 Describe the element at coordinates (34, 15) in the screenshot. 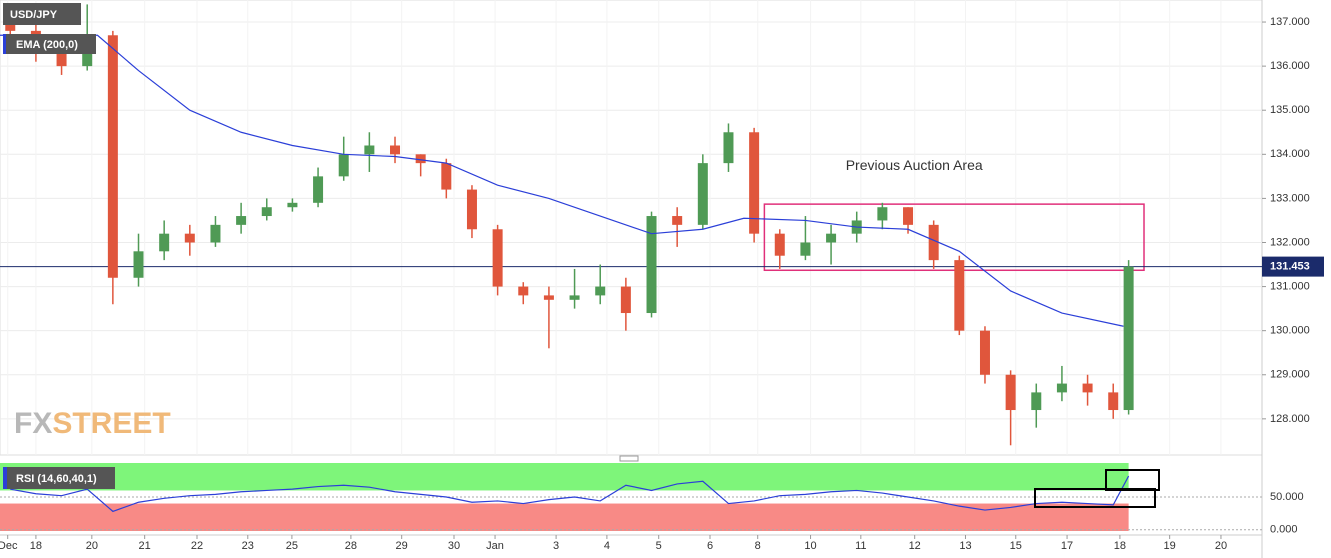

I see `legend-symbol: USD/JPY` at that location.